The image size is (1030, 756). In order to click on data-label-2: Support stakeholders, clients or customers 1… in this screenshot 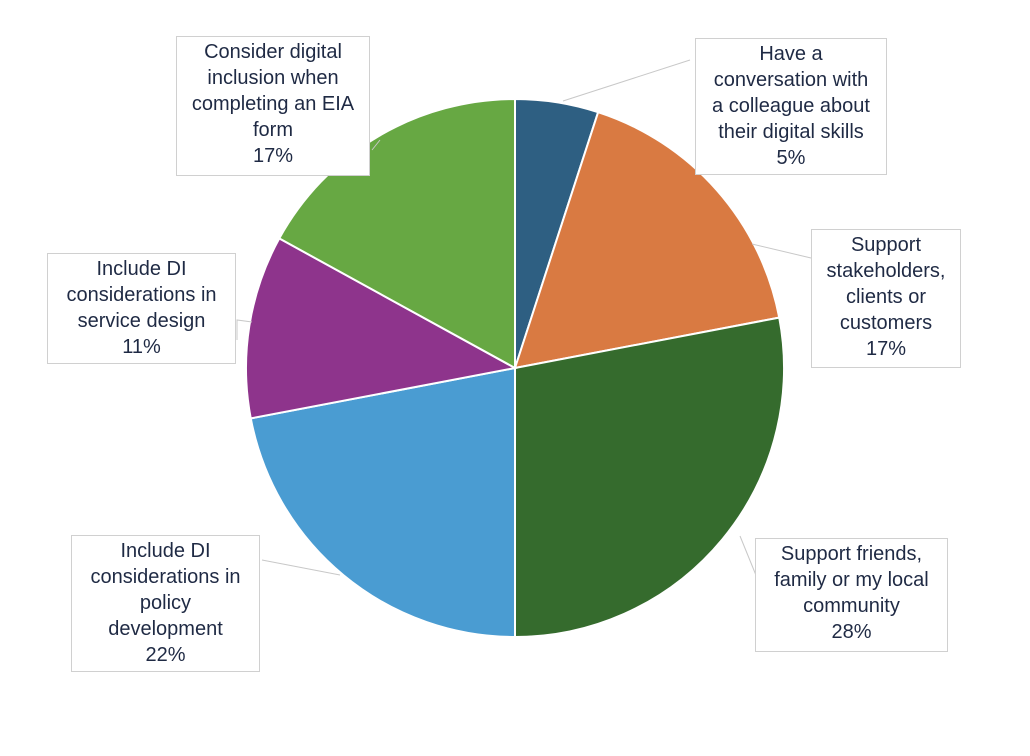, I will do `click(886, 298)`.